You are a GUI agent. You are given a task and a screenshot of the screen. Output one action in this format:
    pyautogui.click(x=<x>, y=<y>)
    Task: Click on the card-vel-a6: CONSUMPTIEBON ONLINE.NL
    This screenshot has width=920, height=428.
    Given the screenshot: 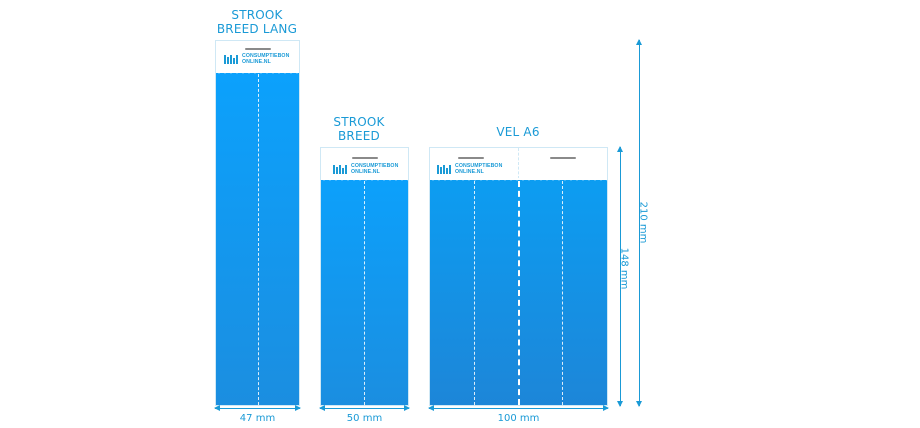 What is the action you would take?
    pyautogui.click(x=518, y=276)
    